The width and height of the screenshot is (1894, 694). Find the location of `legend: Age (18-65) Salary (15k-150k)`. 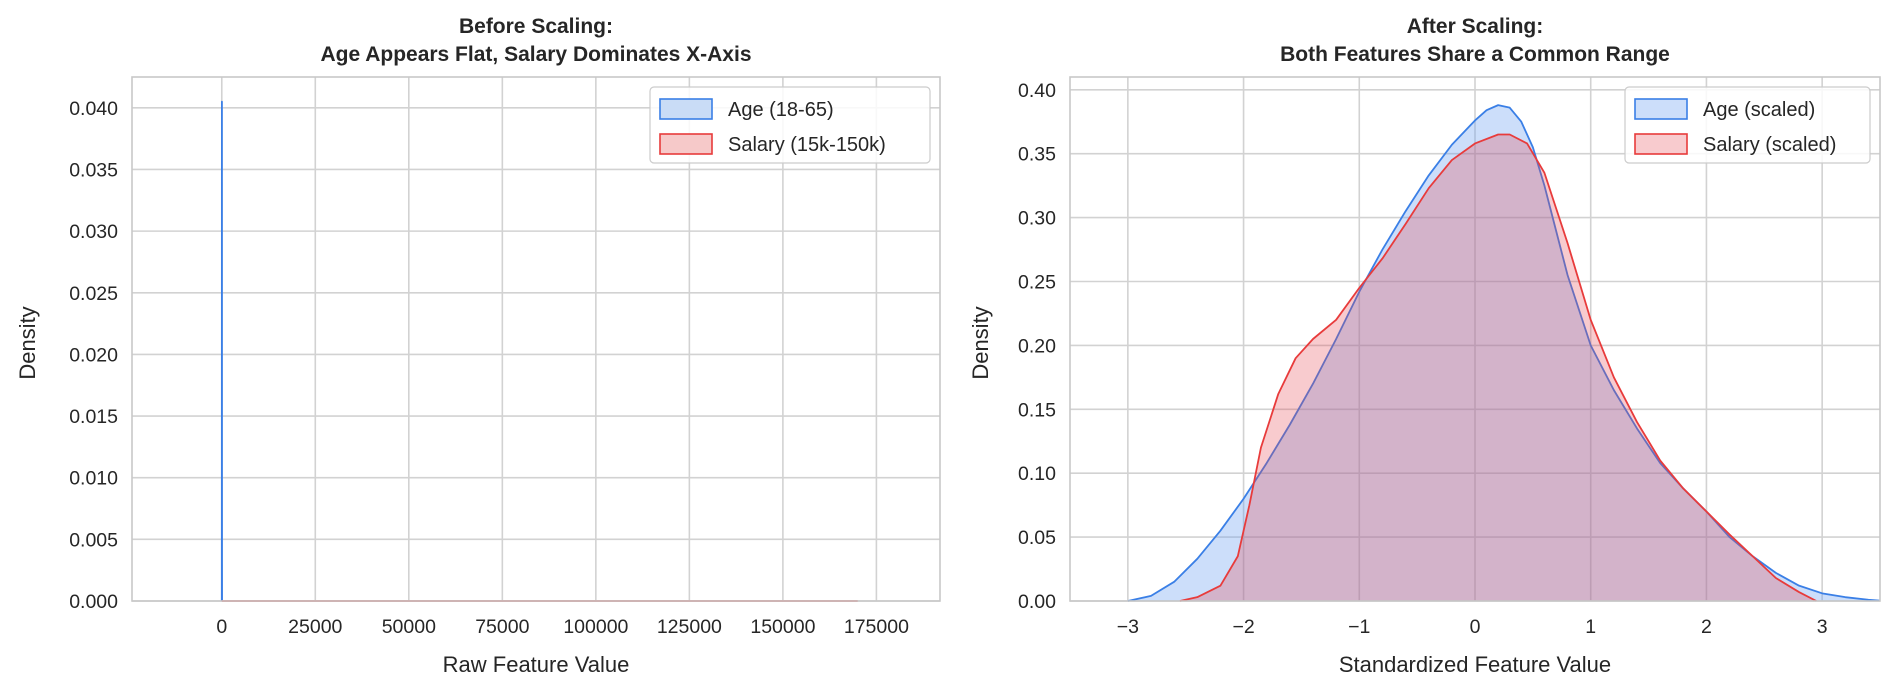

legend: Age (18-65) Salary (15k-150k) is located at coordinates (790, 125).